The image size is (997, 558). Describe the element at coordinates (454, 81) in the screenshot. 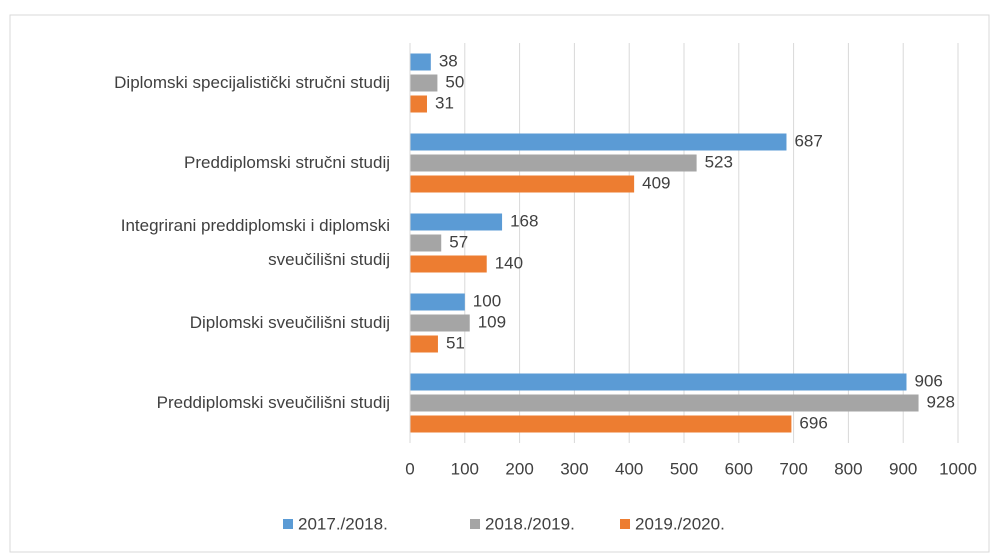

I see `data-label: 50` at that location.